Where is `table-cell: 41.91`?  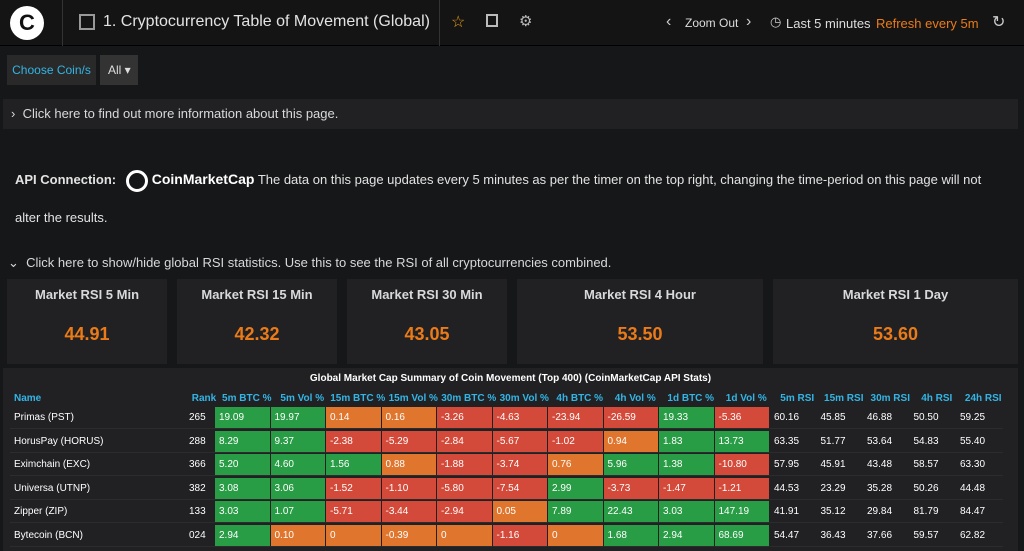 table-cell: 41.91 is located at coordinates (793, 512).